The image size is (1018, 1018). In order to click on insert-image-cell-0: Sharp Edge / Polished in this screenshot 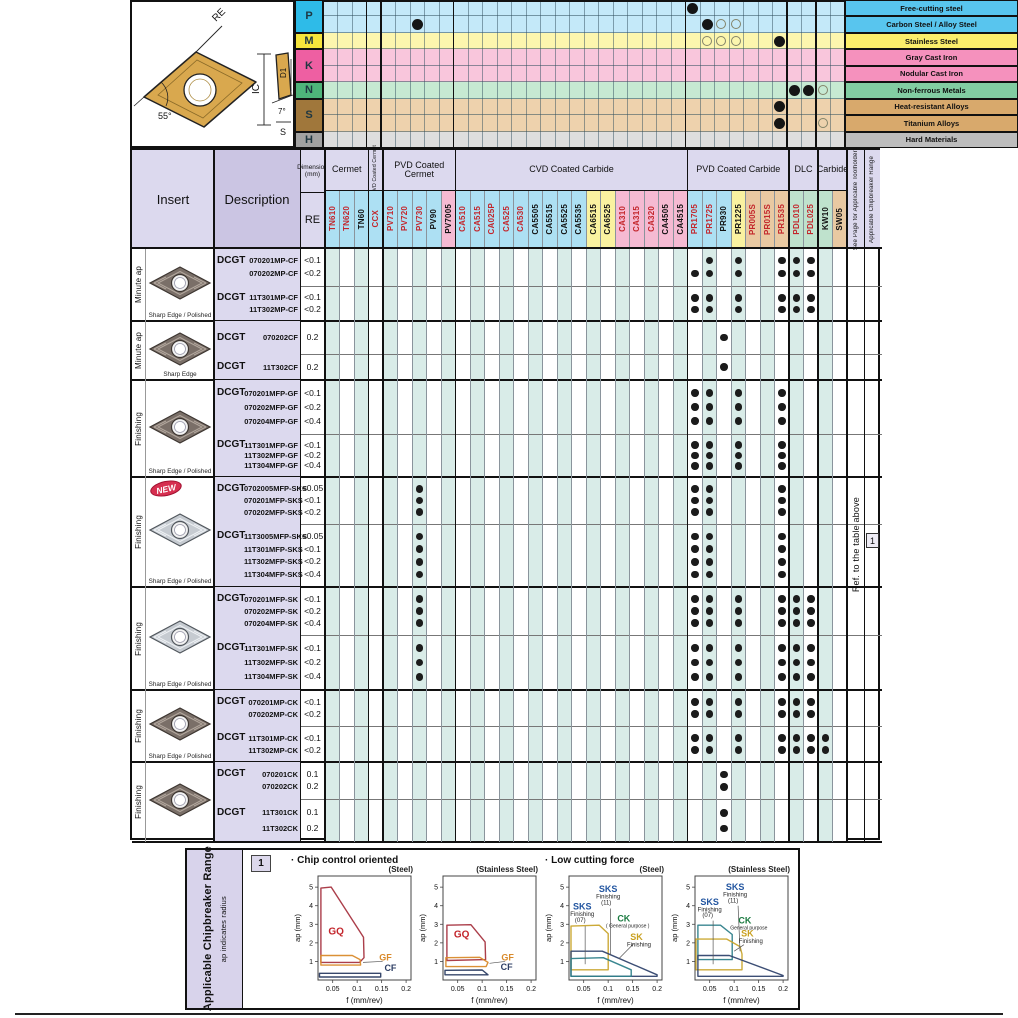, I will do `click(180, 284)`.